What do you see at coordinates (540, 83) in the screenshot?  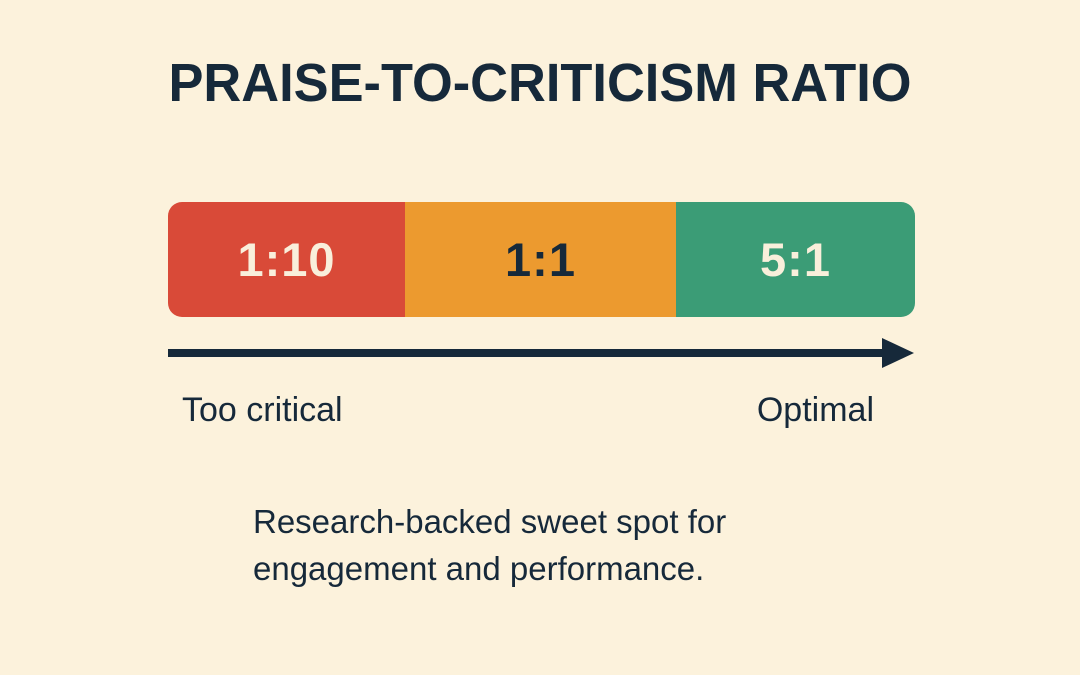 I see `page-title: PRAISE-TO-CRITICISM RATIO` at bounding box center [540, 83].